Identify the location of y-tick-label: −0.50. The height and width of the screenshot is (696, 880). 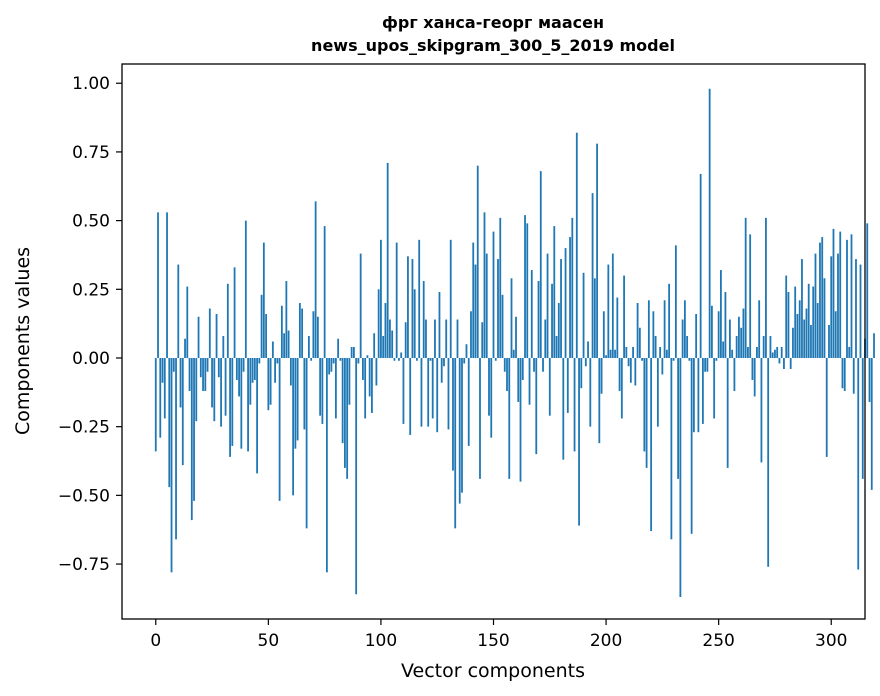
(84, 496).